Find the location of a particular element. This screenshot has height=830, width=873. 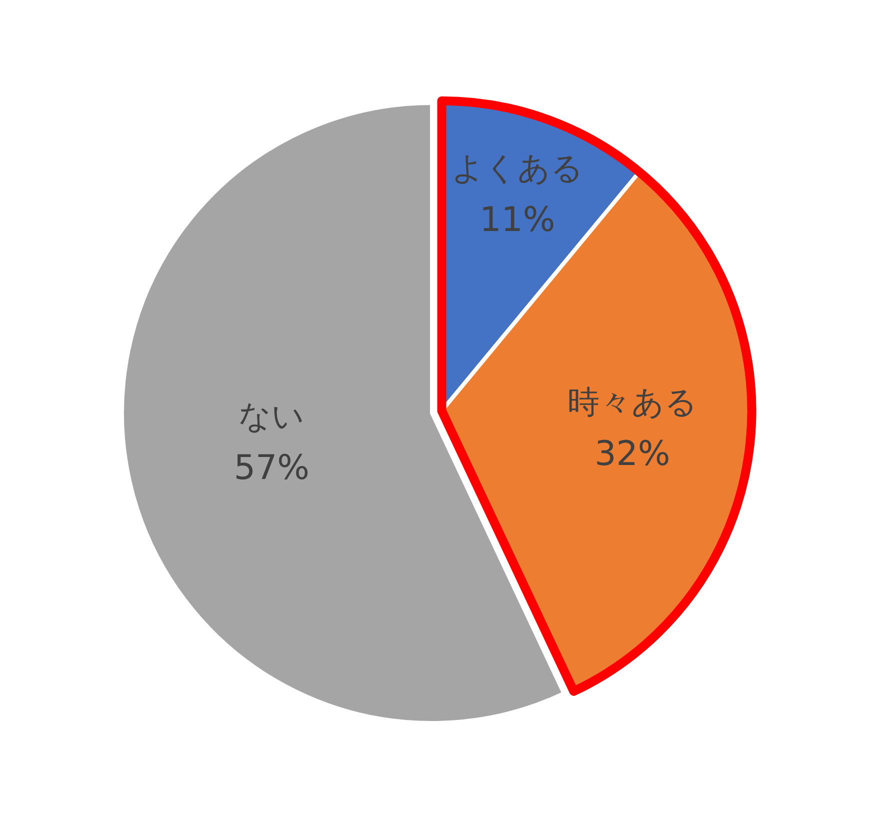

slice-label: 時々ある is located at coordinates (632, 401).